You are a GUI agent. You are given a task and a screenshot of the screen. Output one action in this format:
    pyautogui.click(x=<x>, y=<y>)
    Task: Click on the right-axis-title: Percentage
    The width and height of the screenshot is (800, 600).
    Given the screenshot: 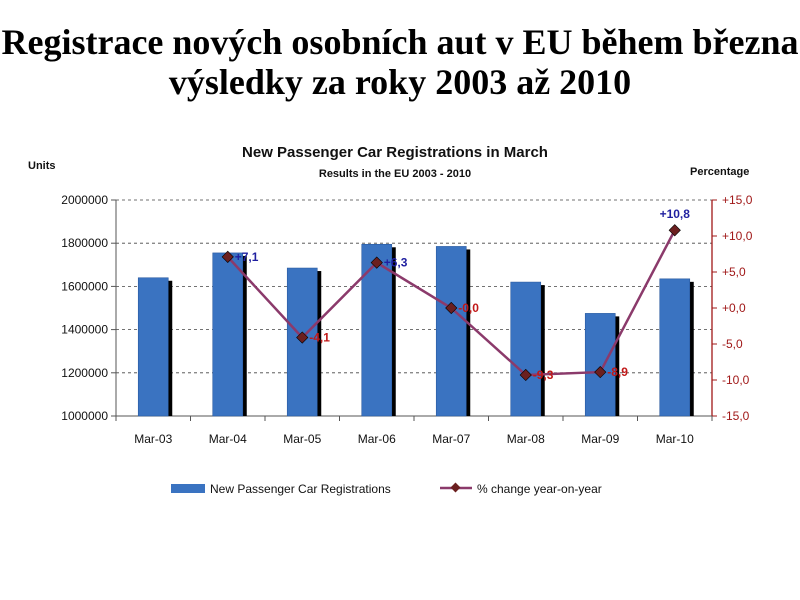 What is the action you would take?
    pyautogui.click(x=719, y=172)
    